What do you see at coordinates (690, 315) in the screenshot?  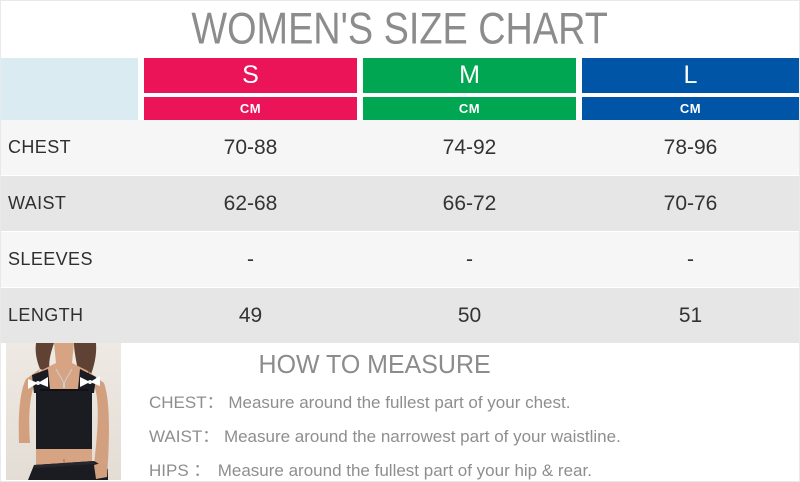 I see `cell-length-l: 51` at bounding box center [690, 315].